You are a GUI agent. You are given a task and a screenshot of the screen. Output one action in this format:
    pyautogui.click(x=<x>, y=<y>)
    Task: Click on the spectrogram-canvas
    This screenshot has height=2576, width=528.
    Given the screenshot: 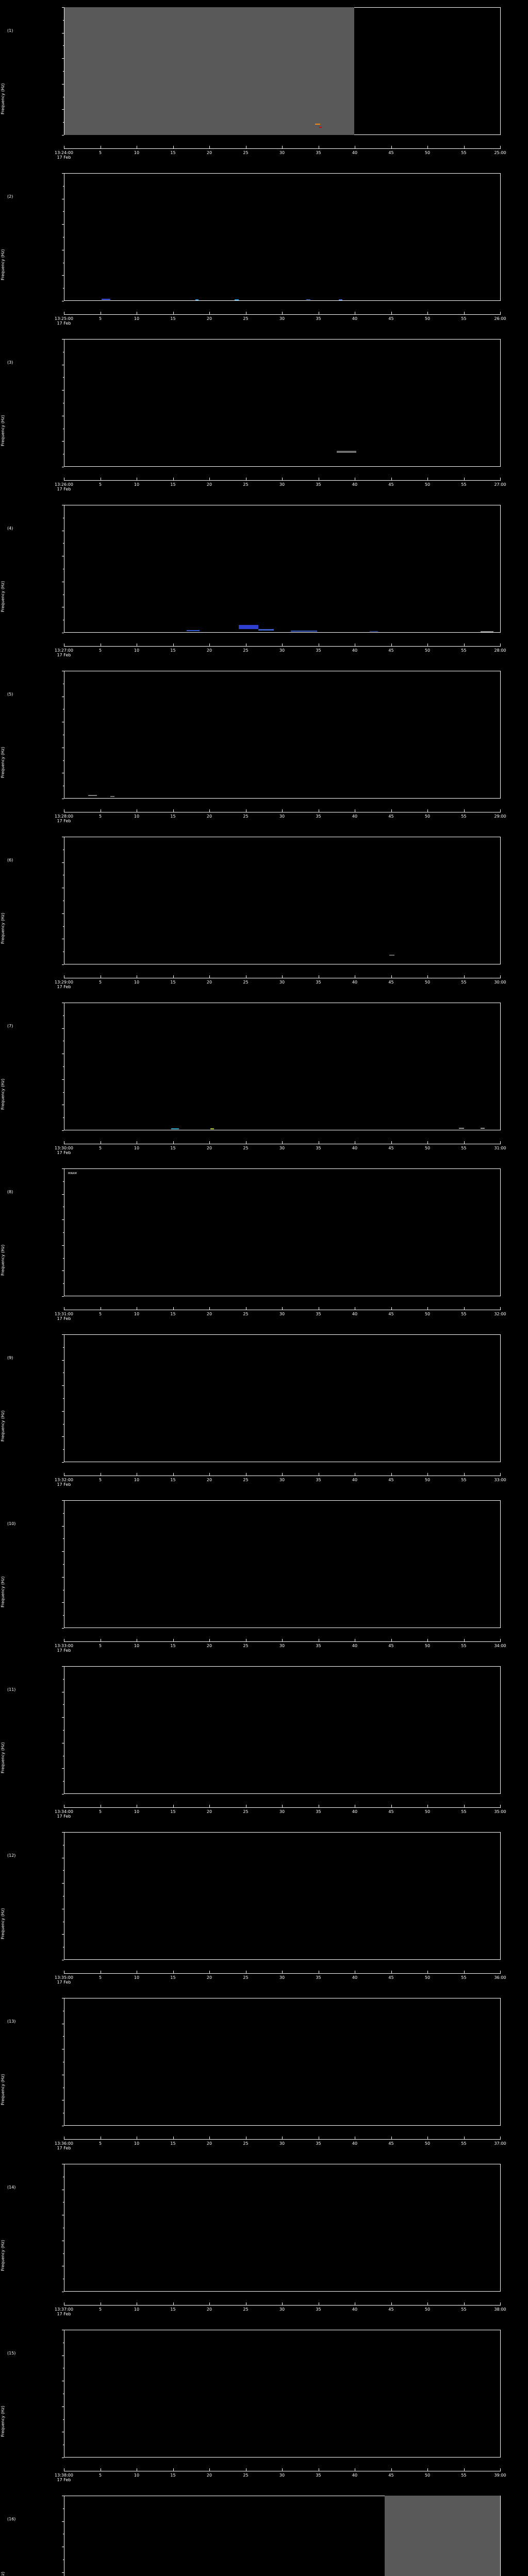 What is the action you would take?
    pyautogui.click(x=282, y=71)
    